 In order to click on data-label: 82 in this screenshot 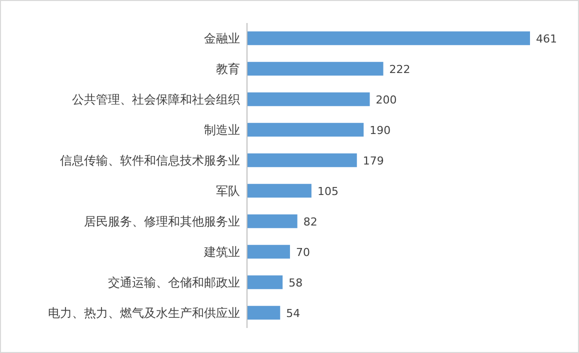, I will do `click(310, 221)`.